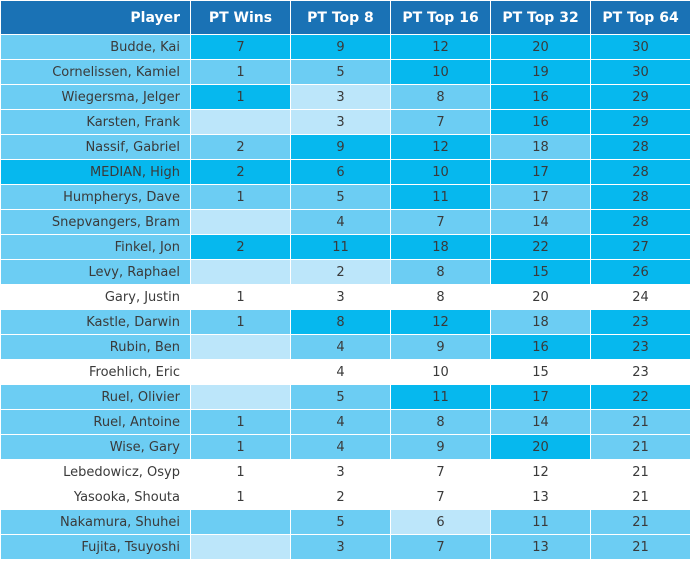  Describe the element at coordinates (95, 372) in the screenshot. I see `player-name-cell: Froehlich, Eric` at that location.